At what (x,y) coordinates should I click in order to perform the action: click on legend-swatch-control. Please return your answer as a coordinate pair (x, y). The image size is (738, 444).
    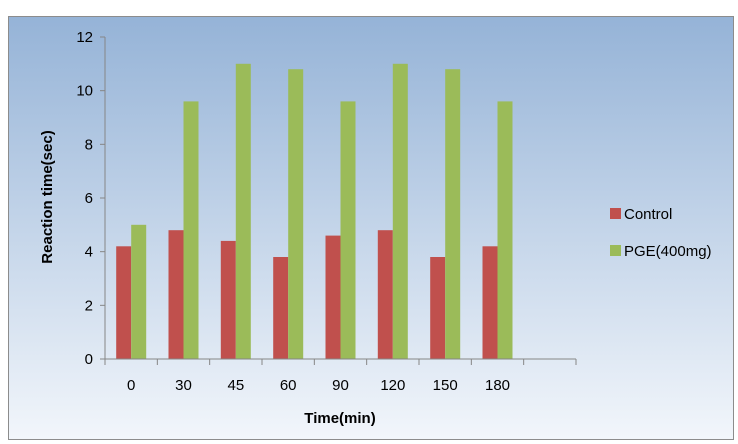
    Looking at the image, I should click on (615, 213).